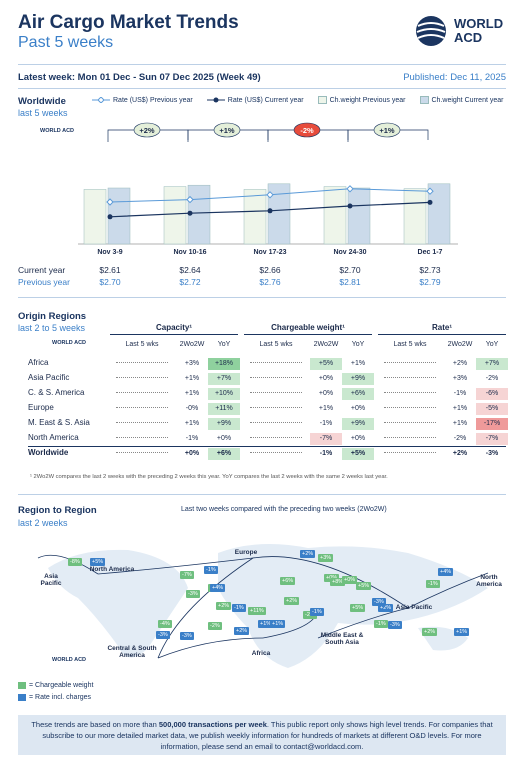 This screenshot has width=524, height=764. I want to click on cell-yoy: -17%, so click(492, 424).